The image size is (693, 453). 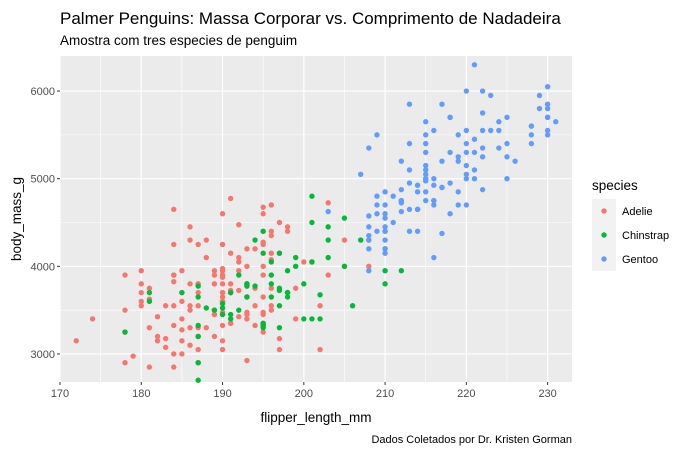 I want to click on x-axis-title: flipper_length_mm, so click(x=315, y=417).